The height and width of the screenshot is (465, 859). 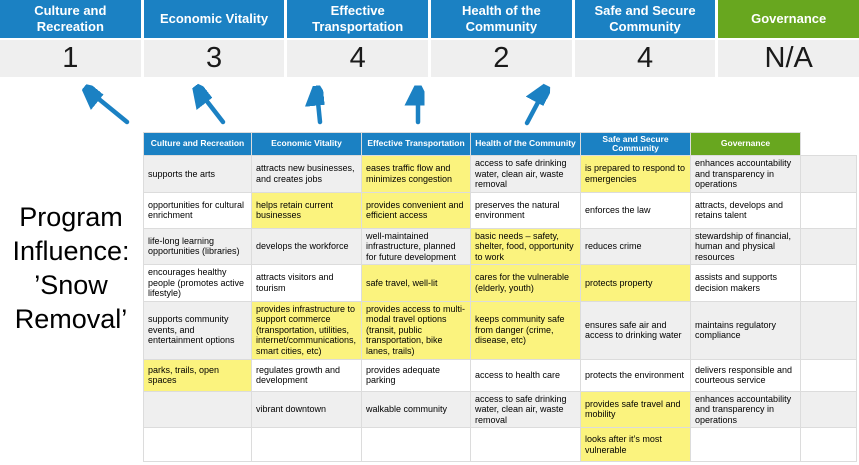 I want to click on matrix-cell: provides adequate parking, so click(x=416, y=375).